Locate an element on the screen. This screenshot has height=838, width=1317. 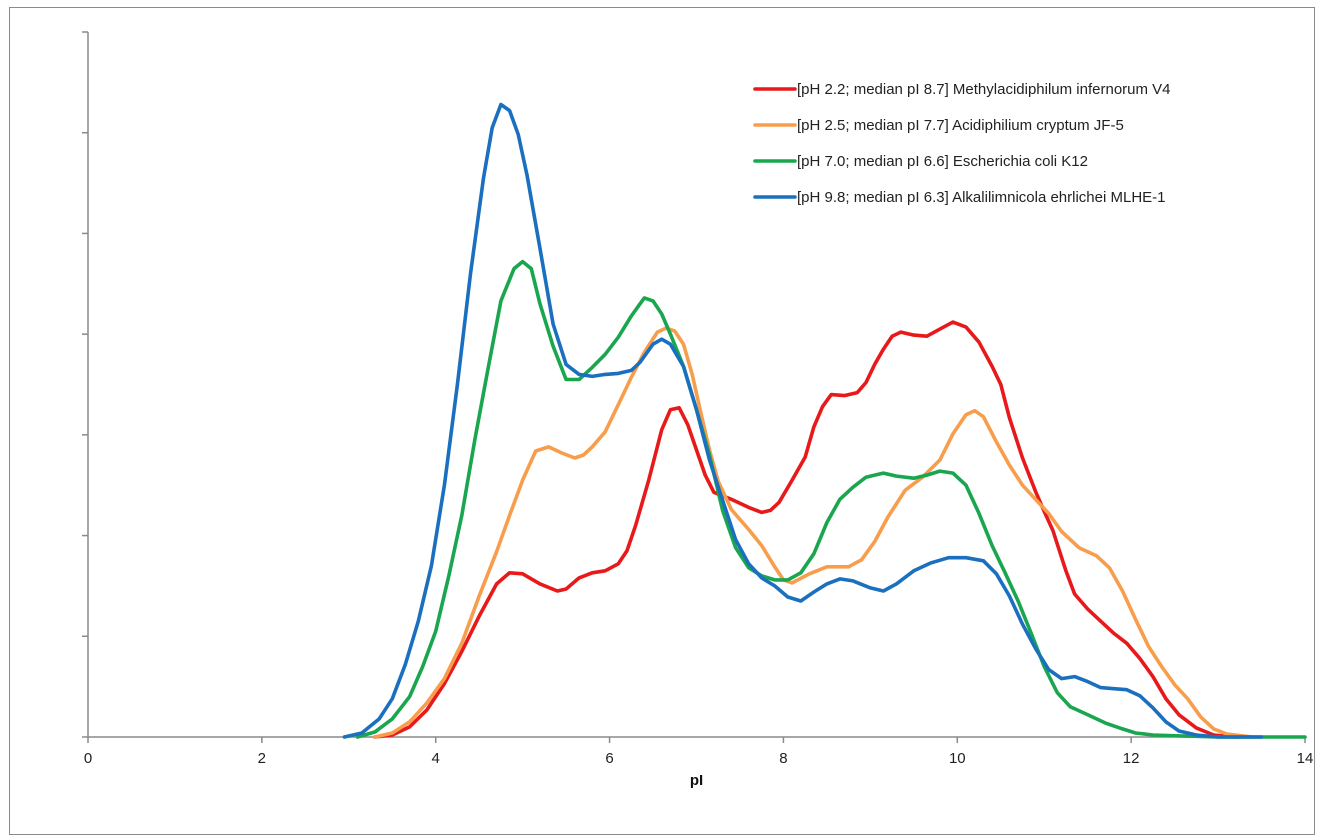
x-tick-label: 8 is located at coordinates (783, 758).